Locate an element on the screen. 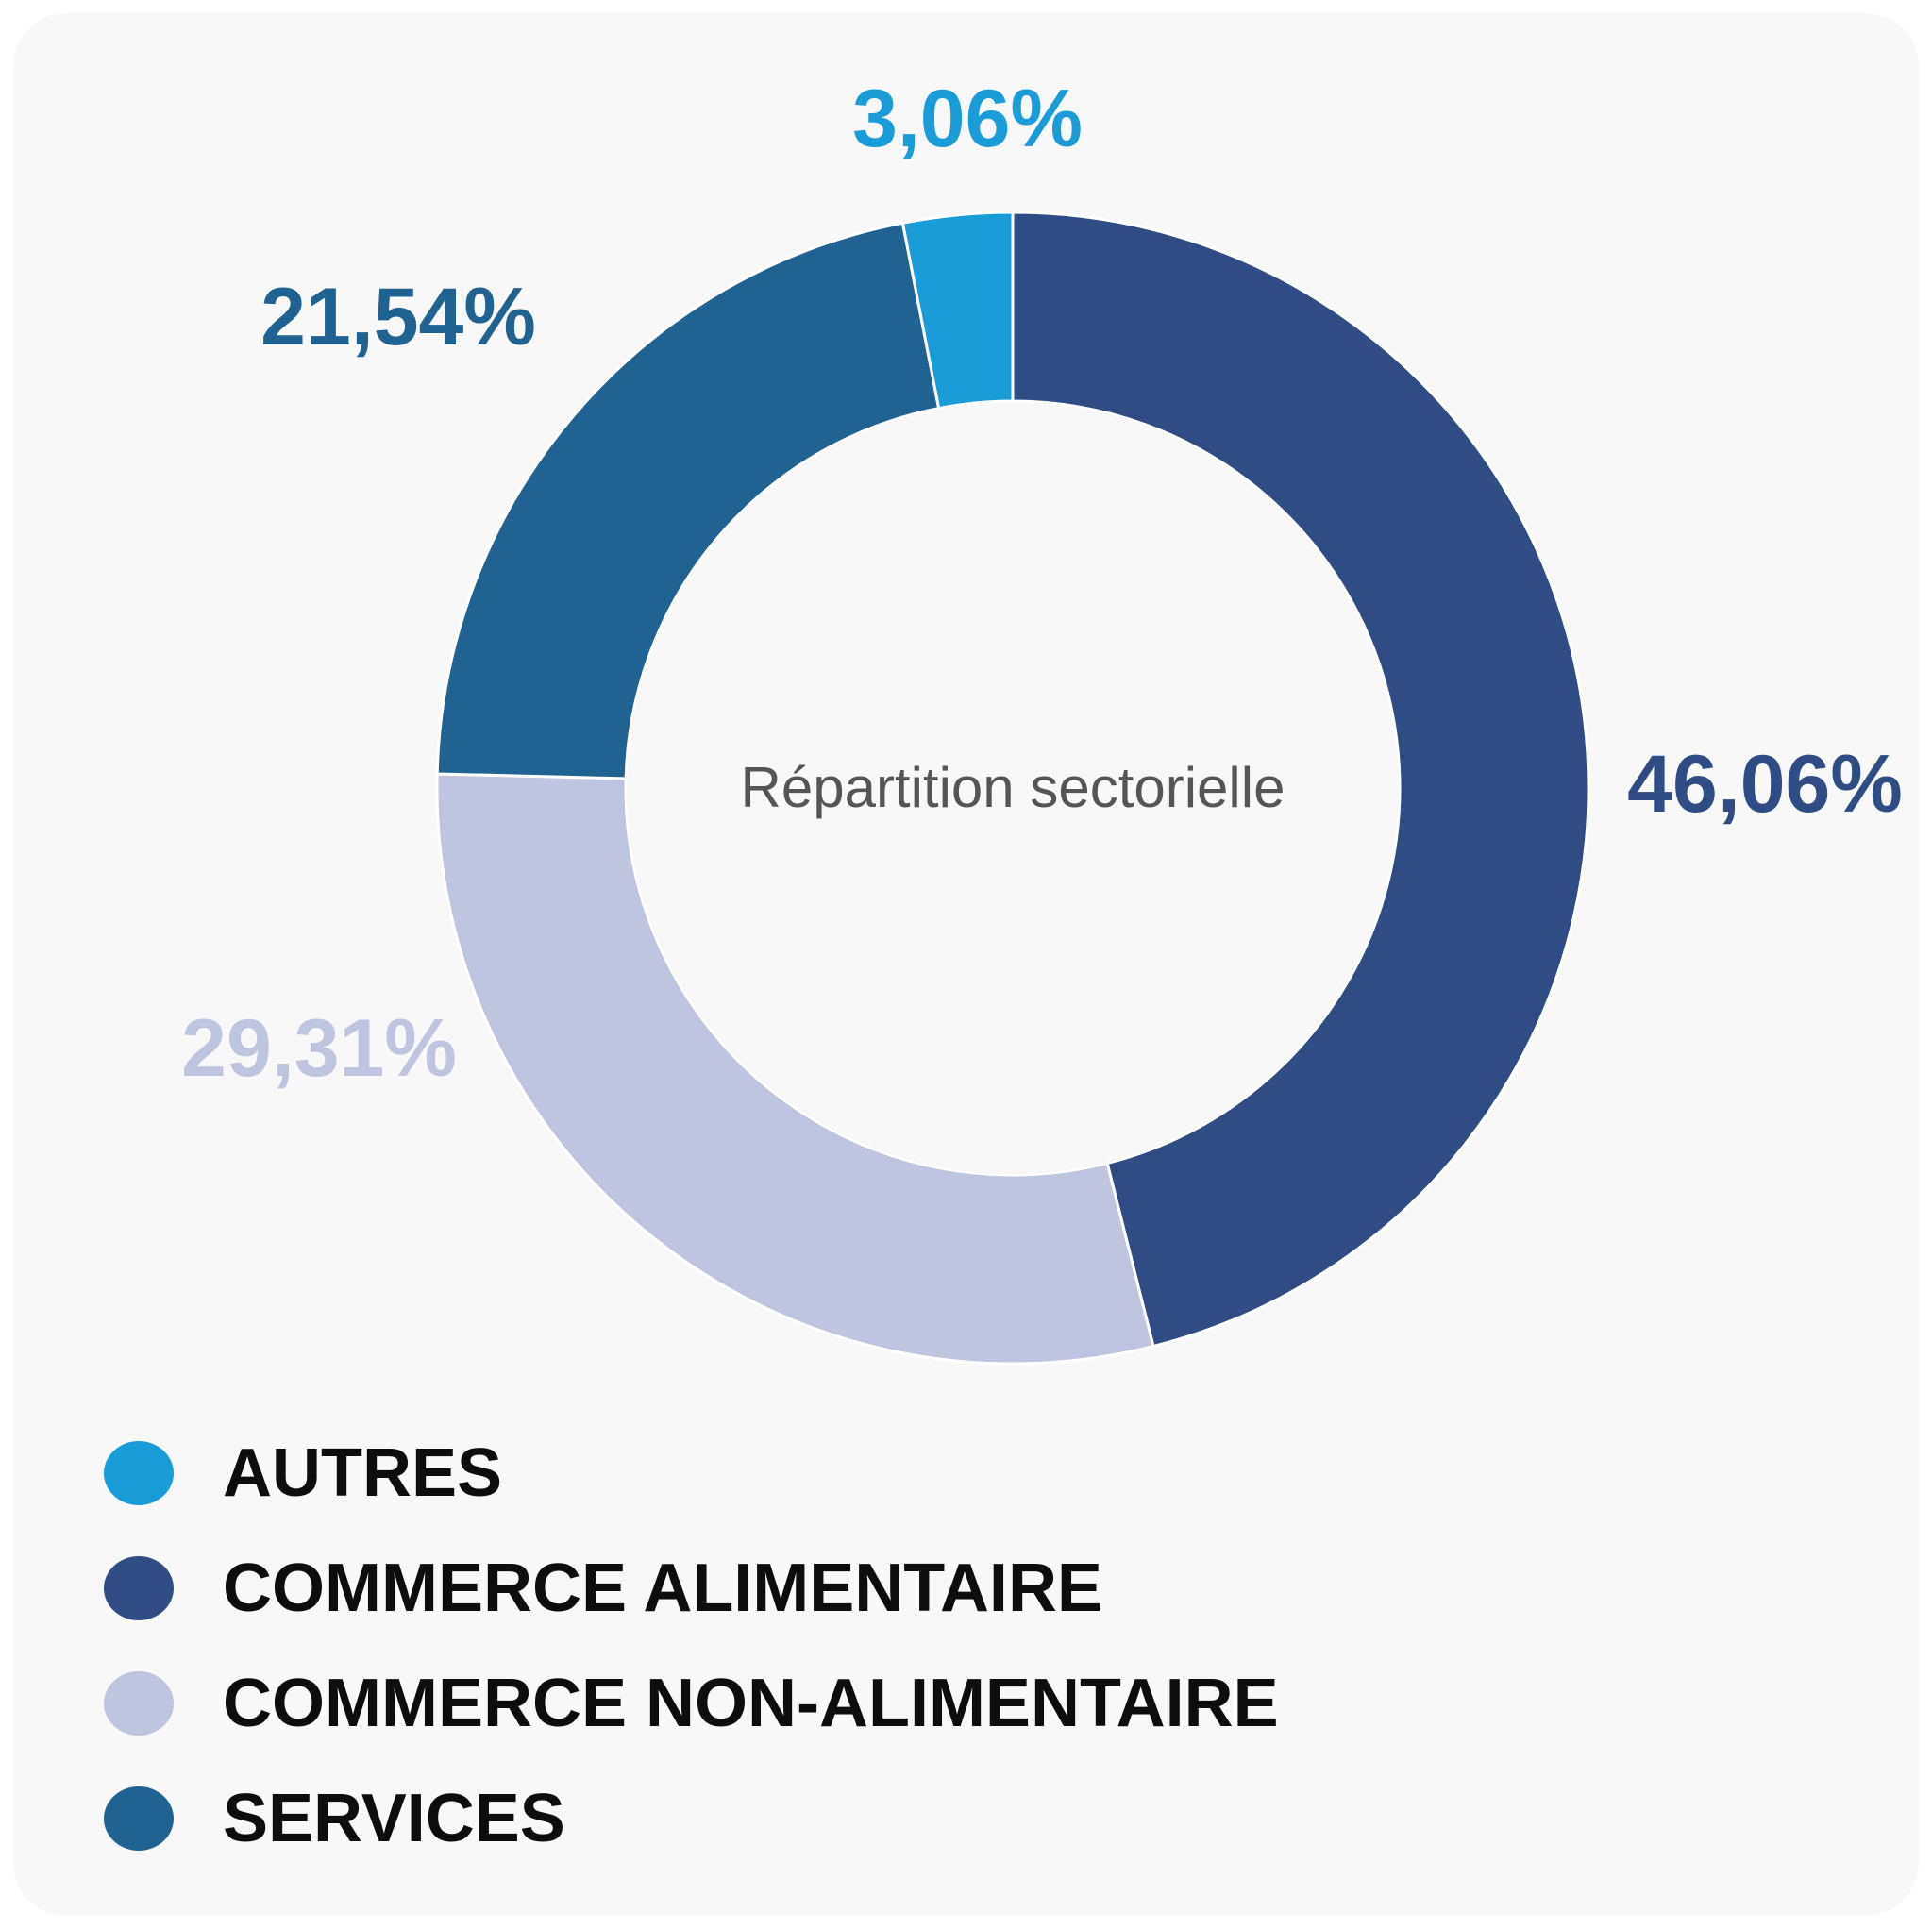 This screenshot has width=1932, height=1929. legend-label-services: SERVICES is located at coordinates (394, 1818).